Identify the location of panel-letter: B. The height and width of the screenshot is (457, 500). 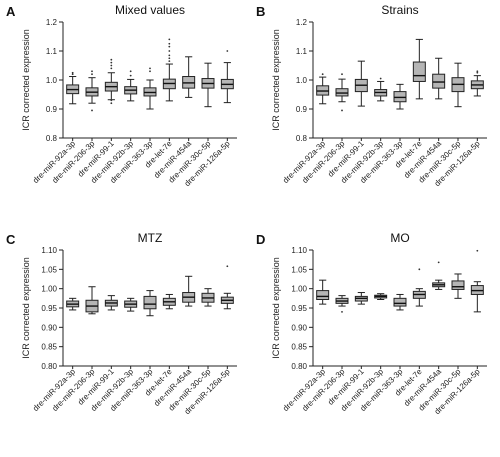
(260, 11).